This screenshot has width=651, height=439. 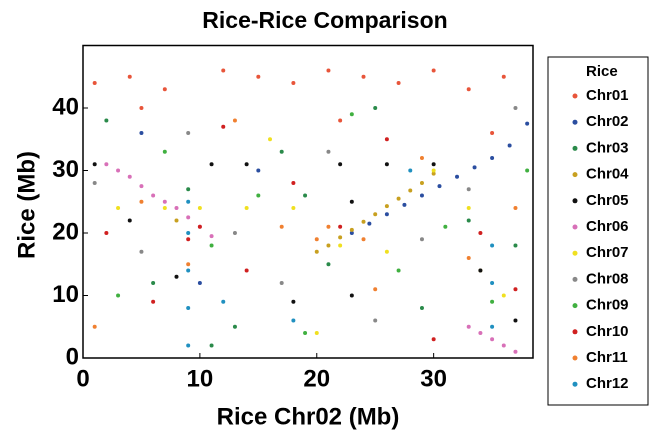 What do you see at coordinates (607, 357) in the screenshot?
I see `legend-label: Chr11` at bounding box center [607, 357].